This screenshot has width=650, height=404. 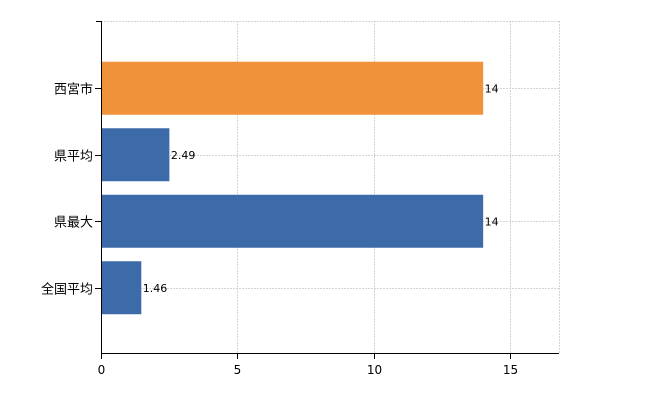 I want to click on data-label-0: 14, so click(x=492, y=88).